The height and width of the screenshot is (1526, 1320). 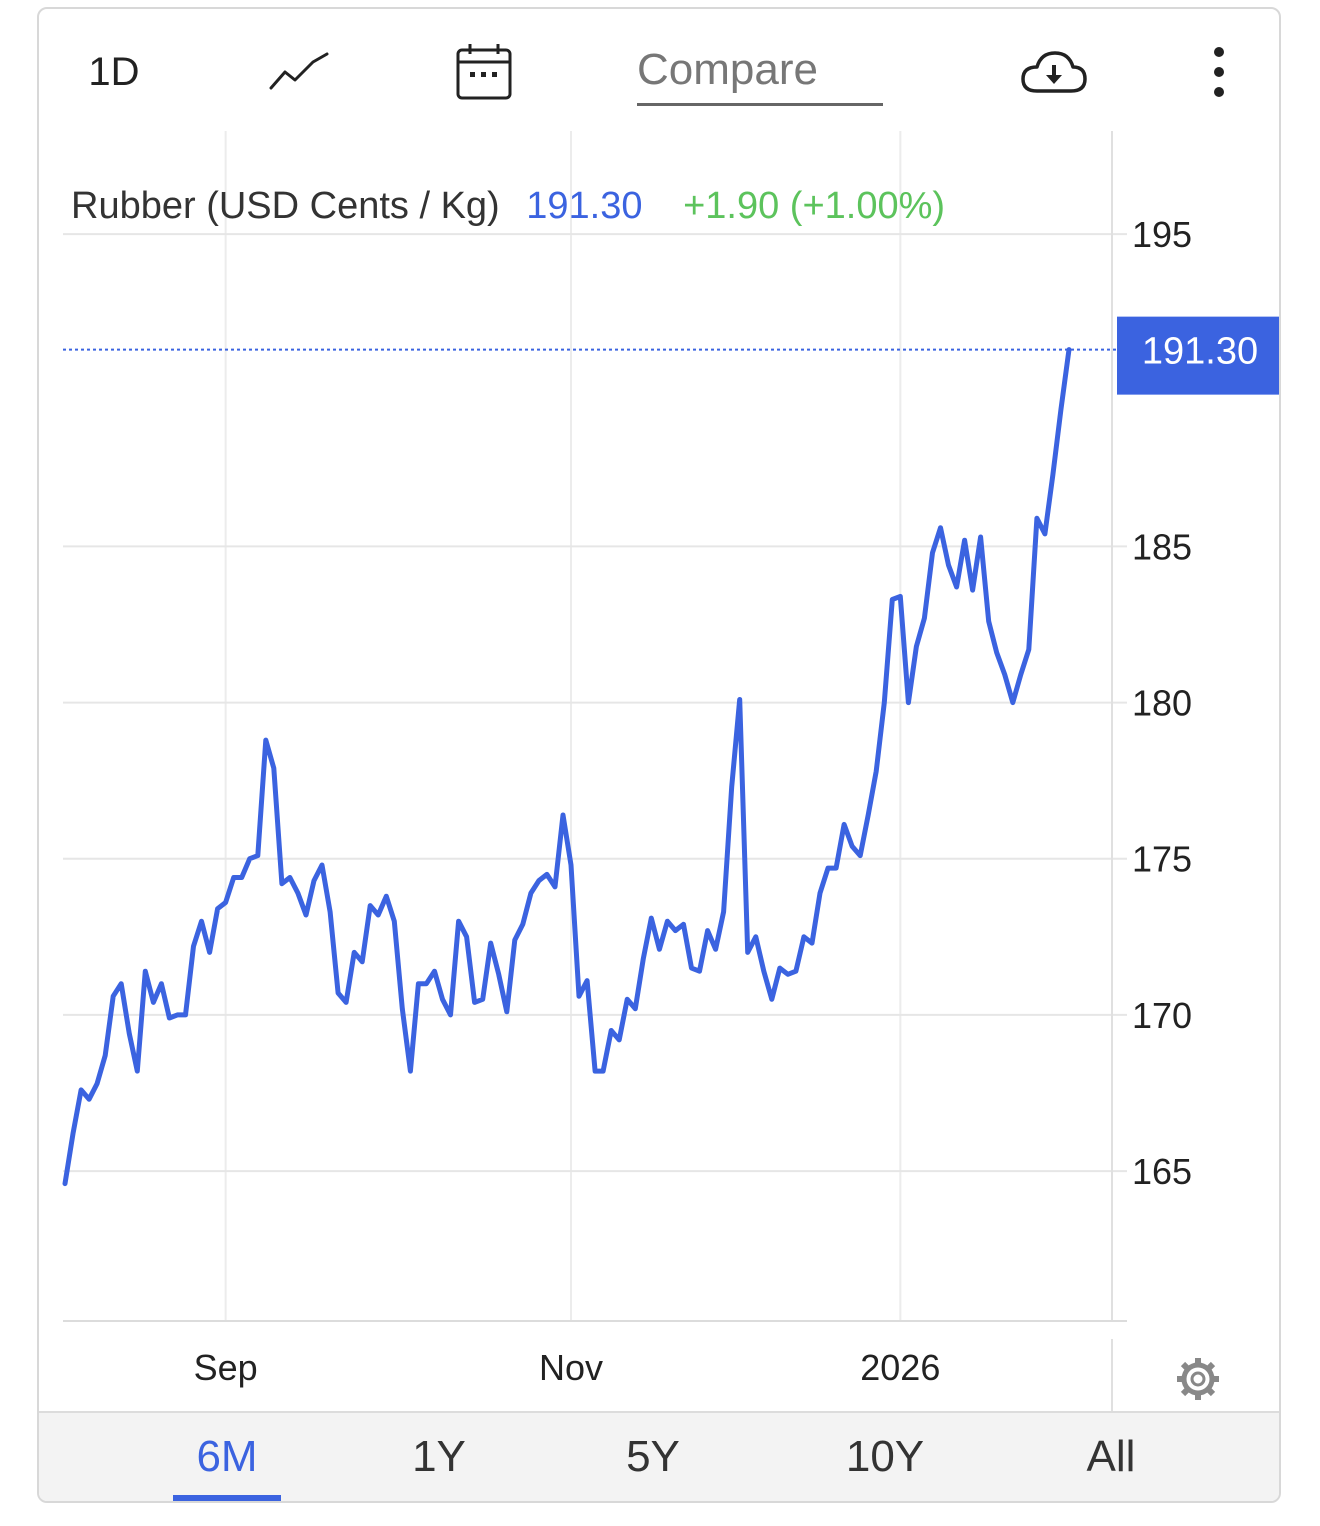 What do you see at coordinates (1162, 546) in the screenshot?
I see `y-tick-label: 185` at bounding box center [1162, 546].